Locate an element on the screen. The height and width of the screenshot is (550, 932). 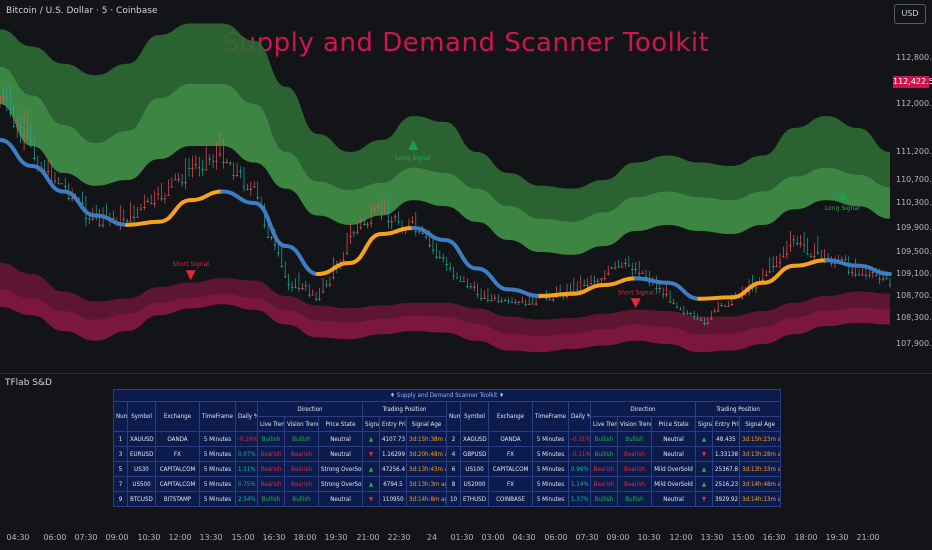
indicator-pane-title: TFlab S&D is located at coordinates (28, 383).